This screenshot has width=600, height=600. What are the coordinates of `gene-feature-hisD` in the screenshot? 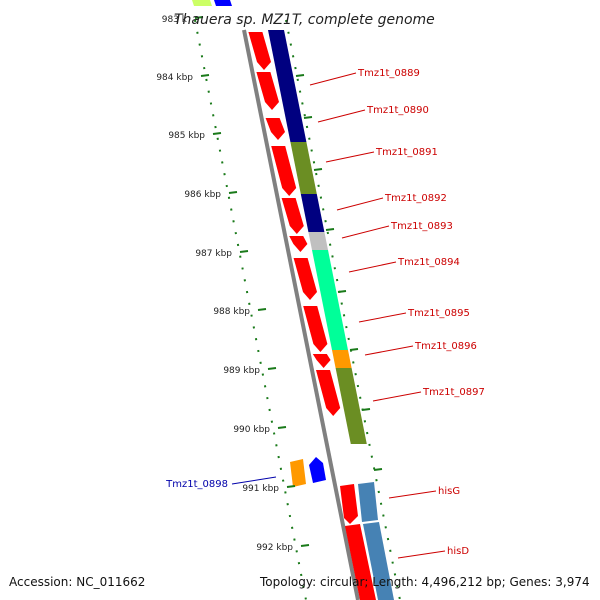 It's located at (378, 561).